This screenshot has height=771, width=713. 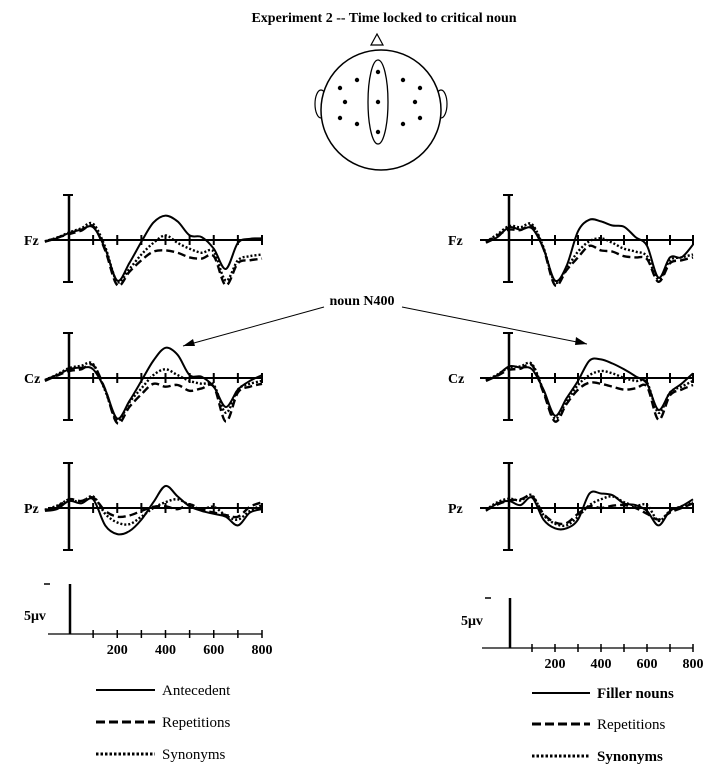 I want to click on legend-entry-label: Antecedent, so click(x=196, y=691).